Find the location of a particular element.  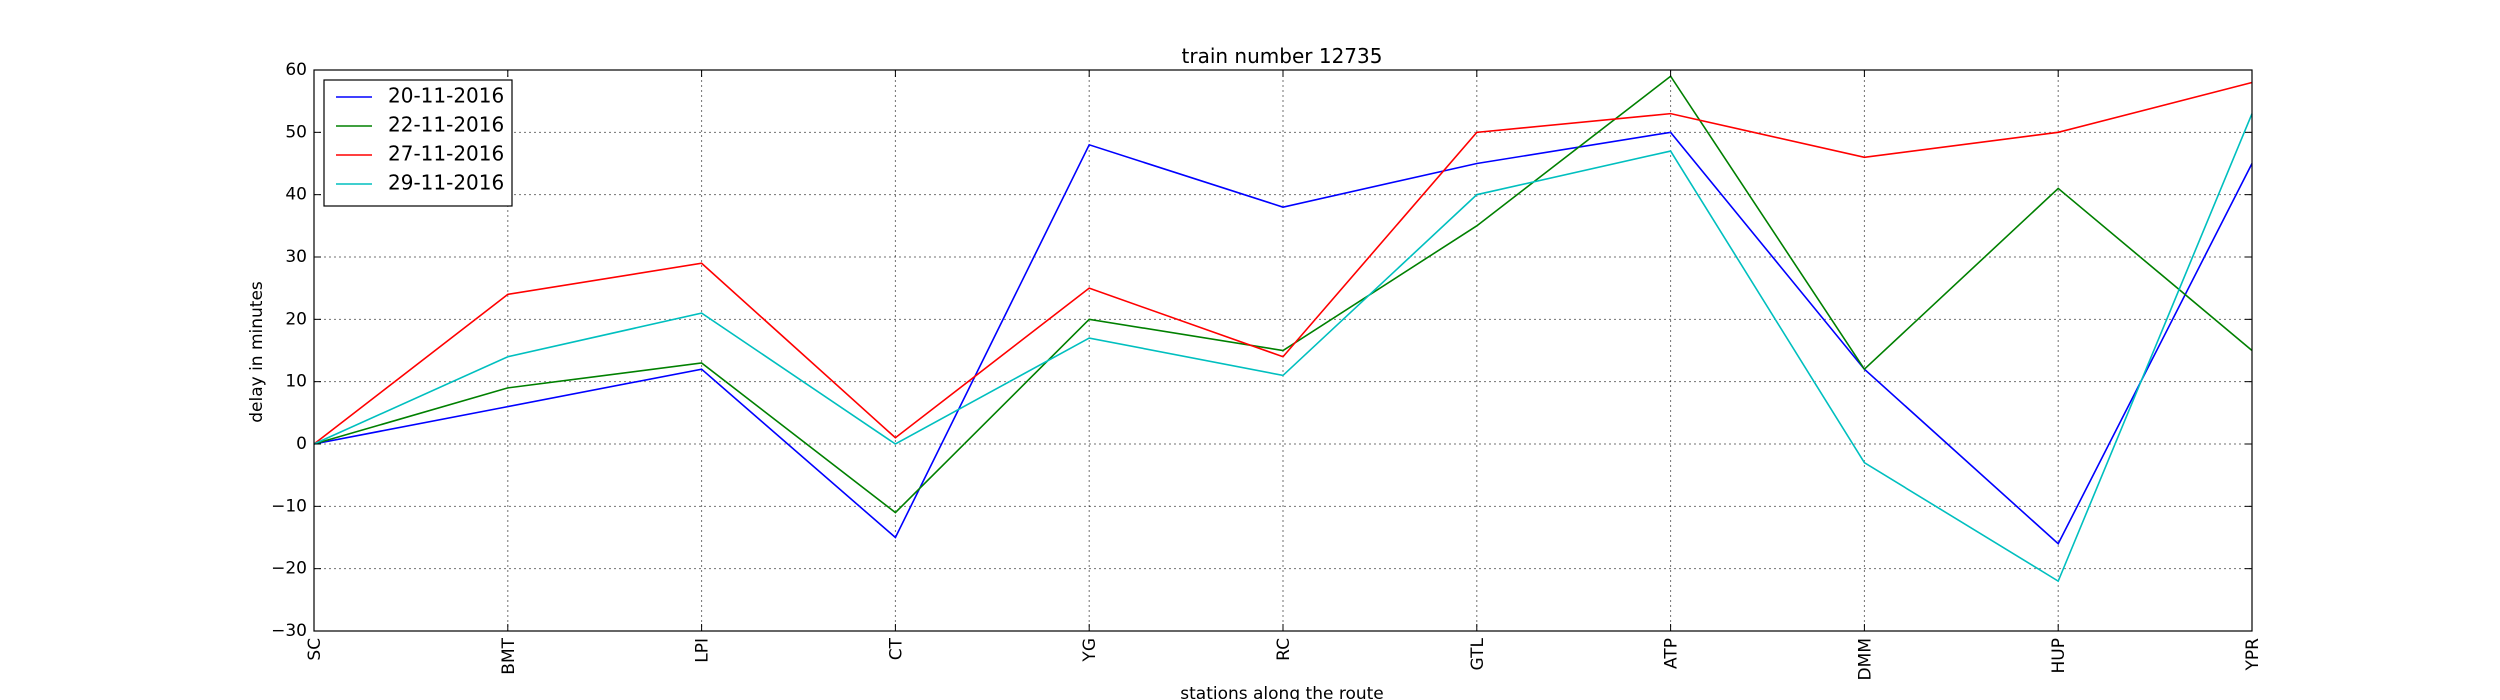

y-tick-label: 10 is located at coordinates (296, 382).